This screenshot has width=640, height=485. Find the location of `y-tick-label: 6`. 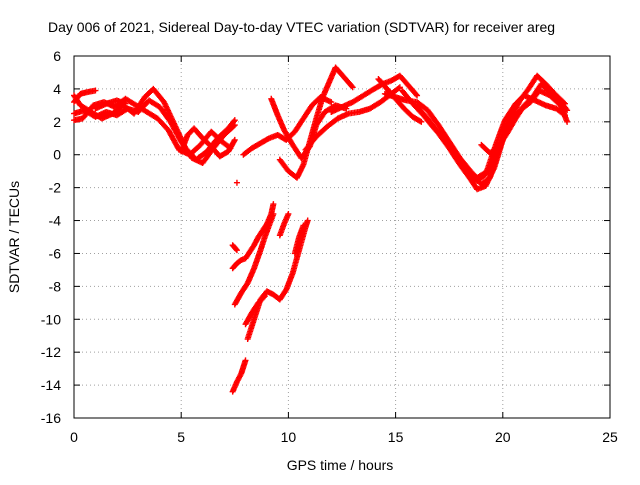

y-tick-label: 6 is located at coordinates (57, 56).